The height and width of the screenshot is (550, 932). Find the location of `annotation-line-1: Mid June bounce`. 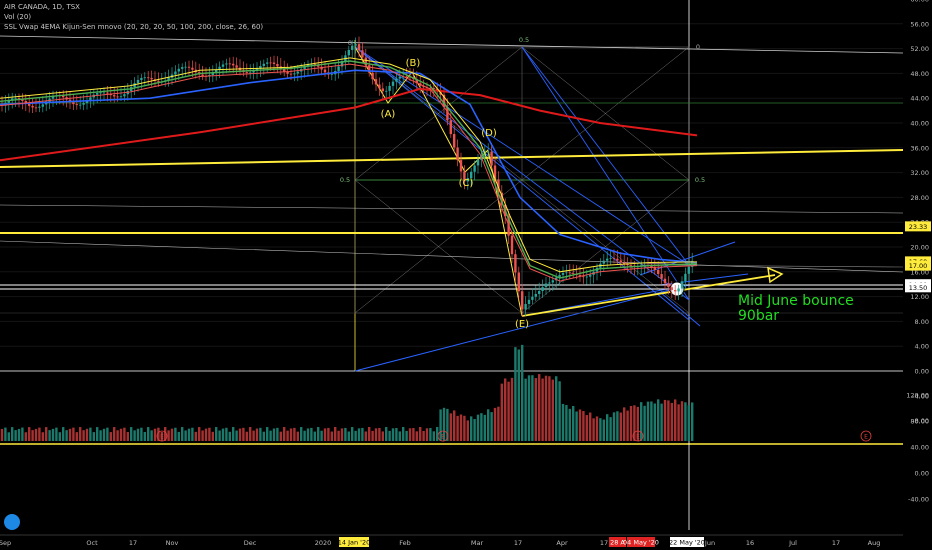

annotation-line-1: Mid June bounce is located at coordinates (796, 301).